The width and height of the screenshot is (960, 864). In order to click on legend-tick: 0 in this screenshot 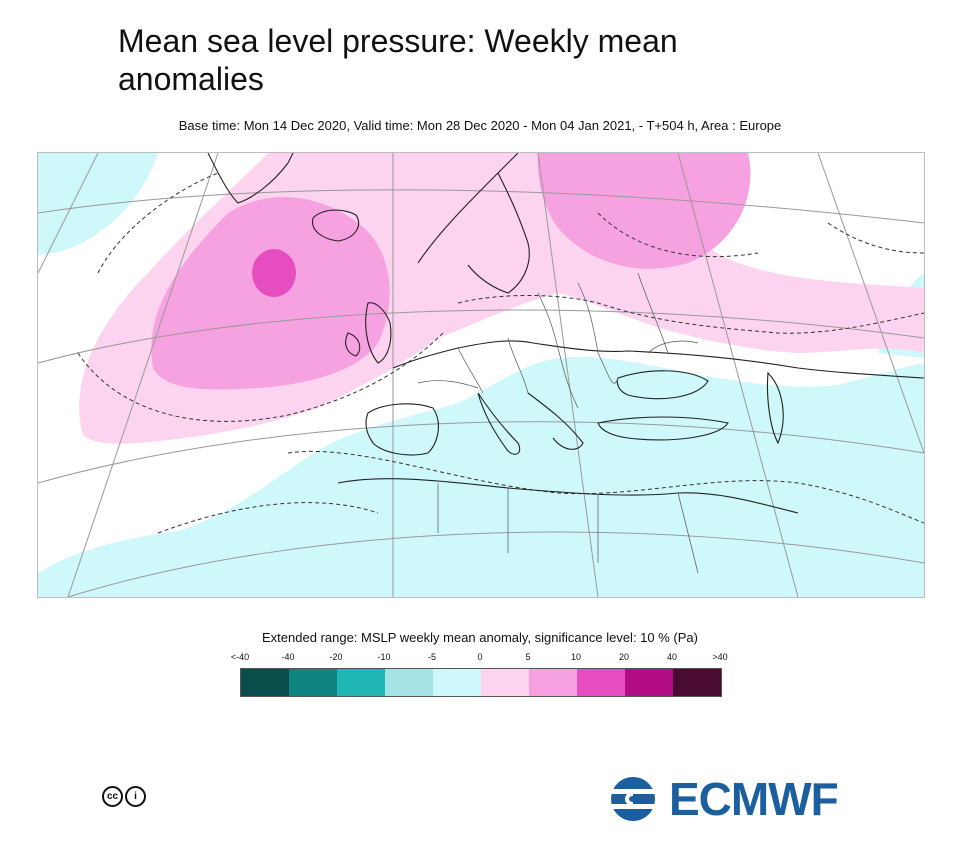, I will do `click(480, 657)`.